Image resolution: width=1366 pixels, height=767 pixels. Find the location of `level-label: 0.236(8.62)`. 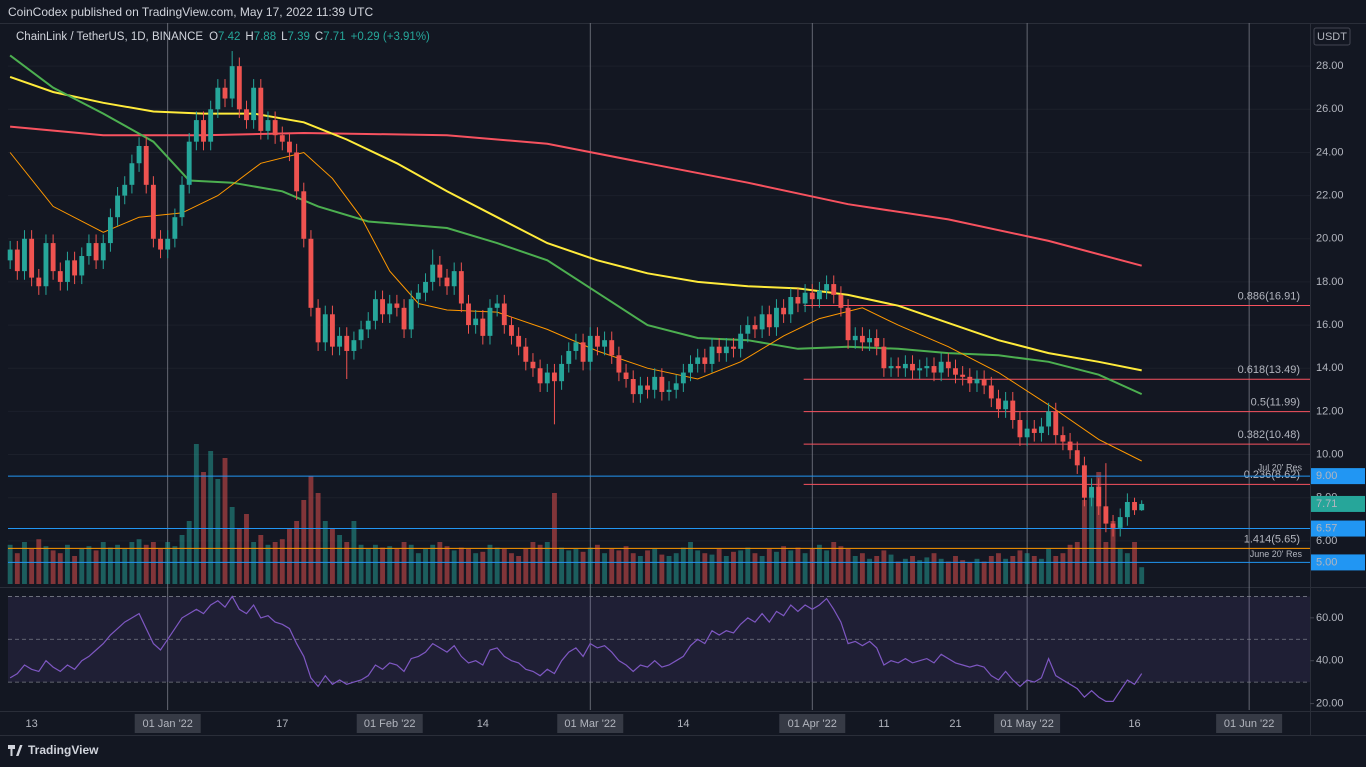

level-label: 0.236(8.62) is located at coordinates (1272, 475).